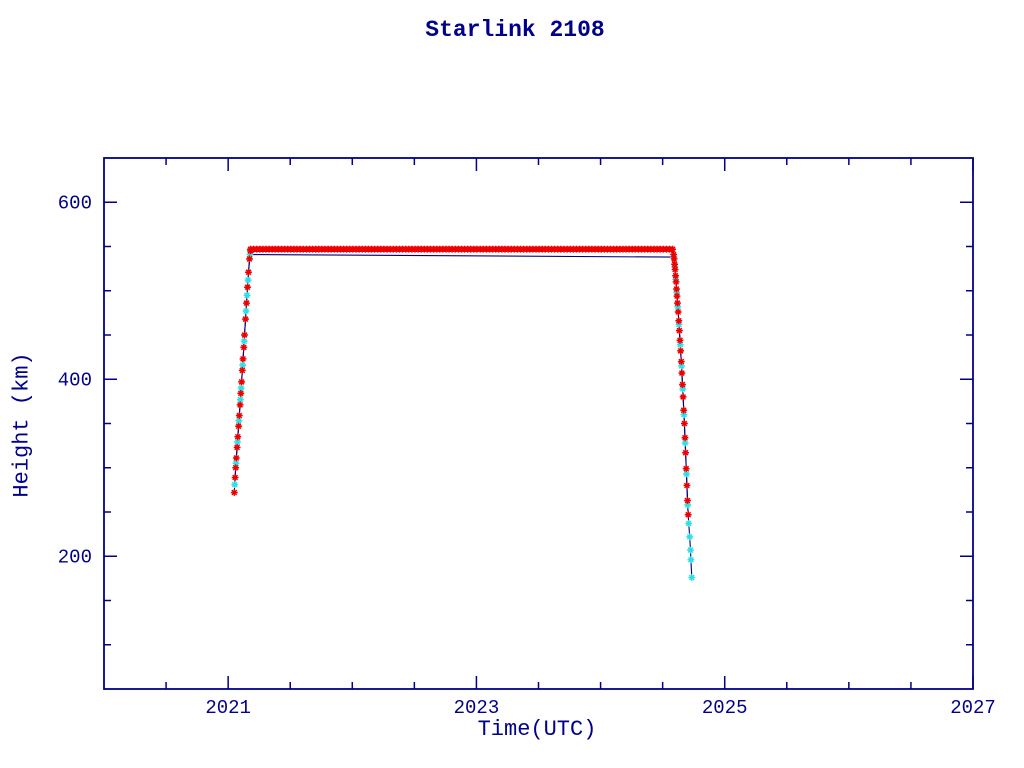 This screenshot has height=768, width=1024. I want to click on x-axis-title: Time(UTC), so click(537, 729).